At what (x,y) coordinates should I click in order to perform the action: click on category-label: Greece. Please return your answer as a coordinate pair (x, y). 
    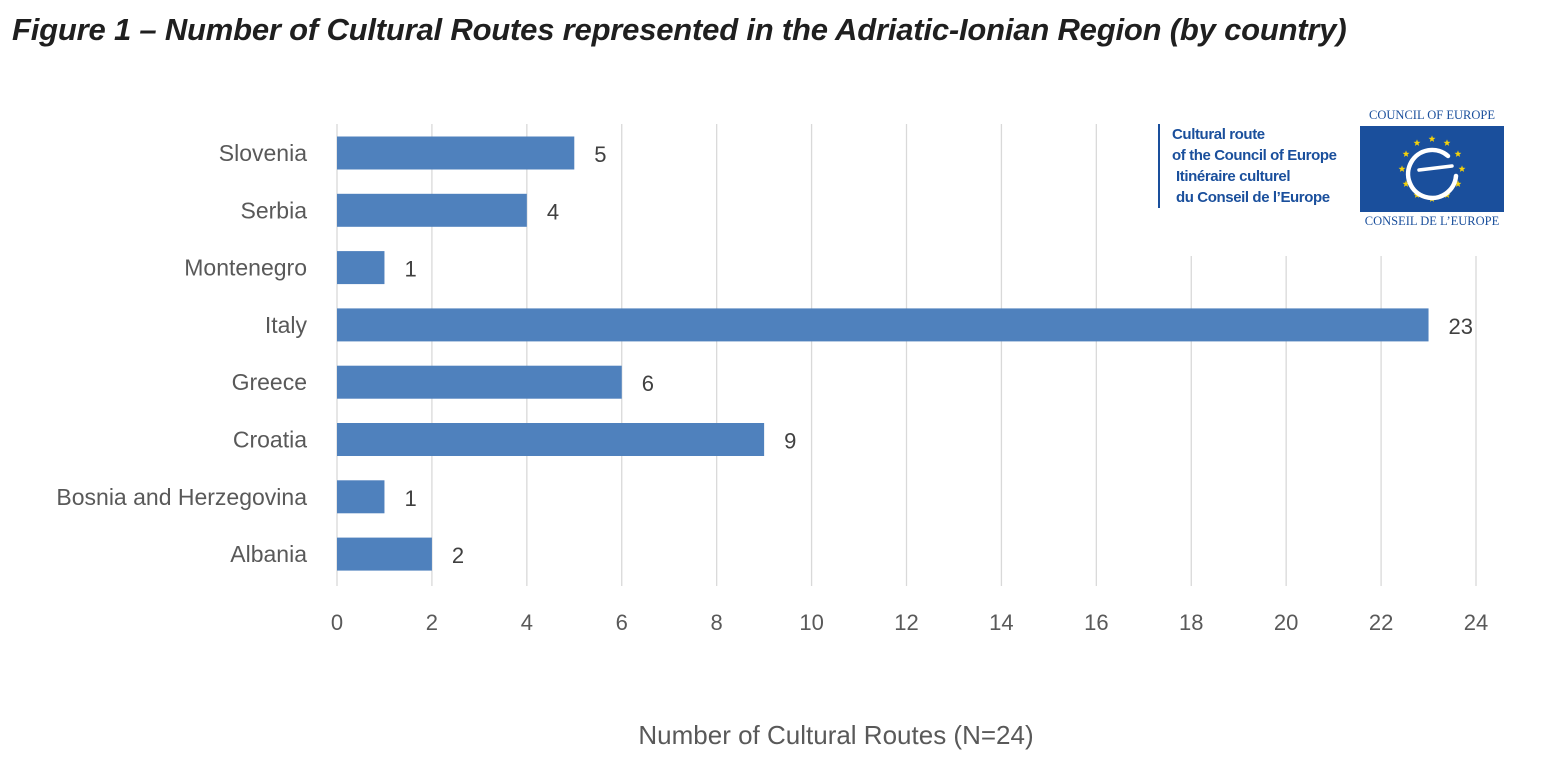
    Looking at the image, I should click on (269, 382).